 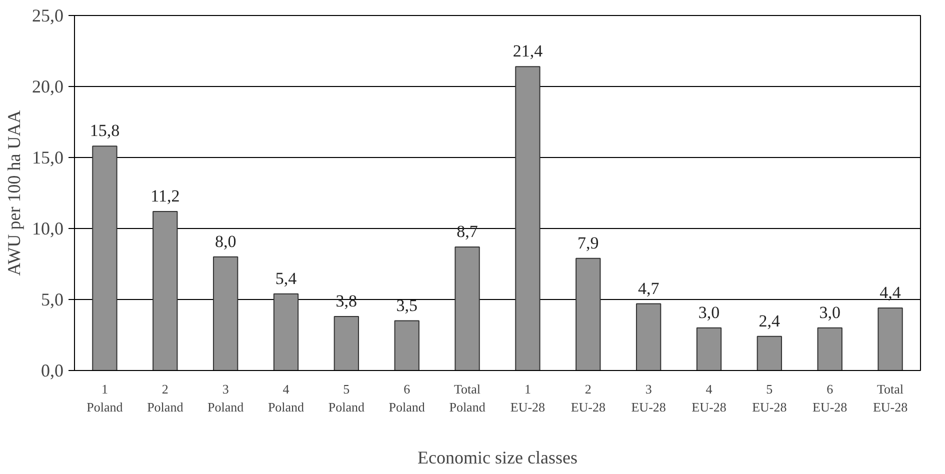 What do you see at coordinates (830, 398) in the screenshot?
I see `x-tick-label: 6 EU-28` at bounding box center [830, 398].